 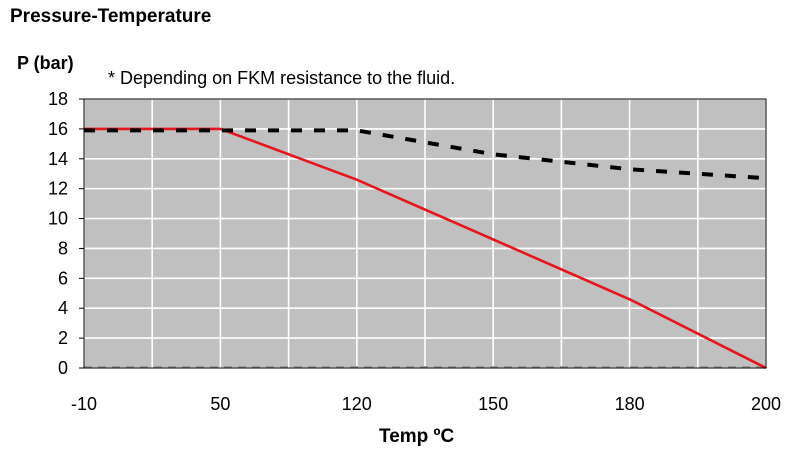 I want to click on x-axis-label: Temp ºC, so click(x=417, y=436).